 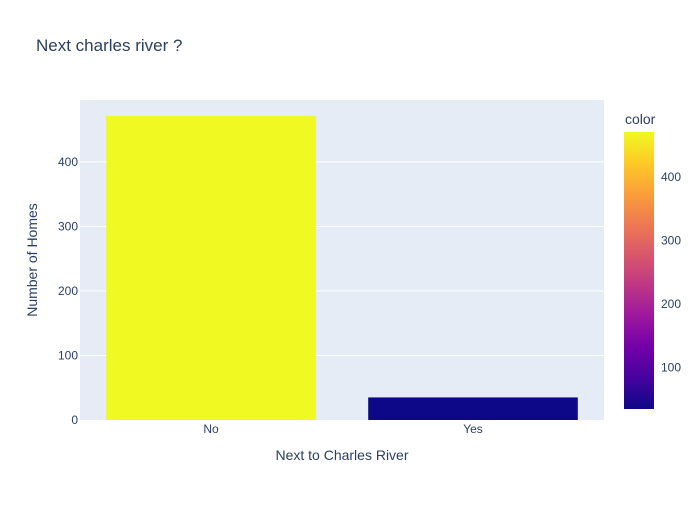 What do you see at coordinates (640, 119) in the screenshot?
I see `colorbar-title: color` at bounding box center [640, 119].